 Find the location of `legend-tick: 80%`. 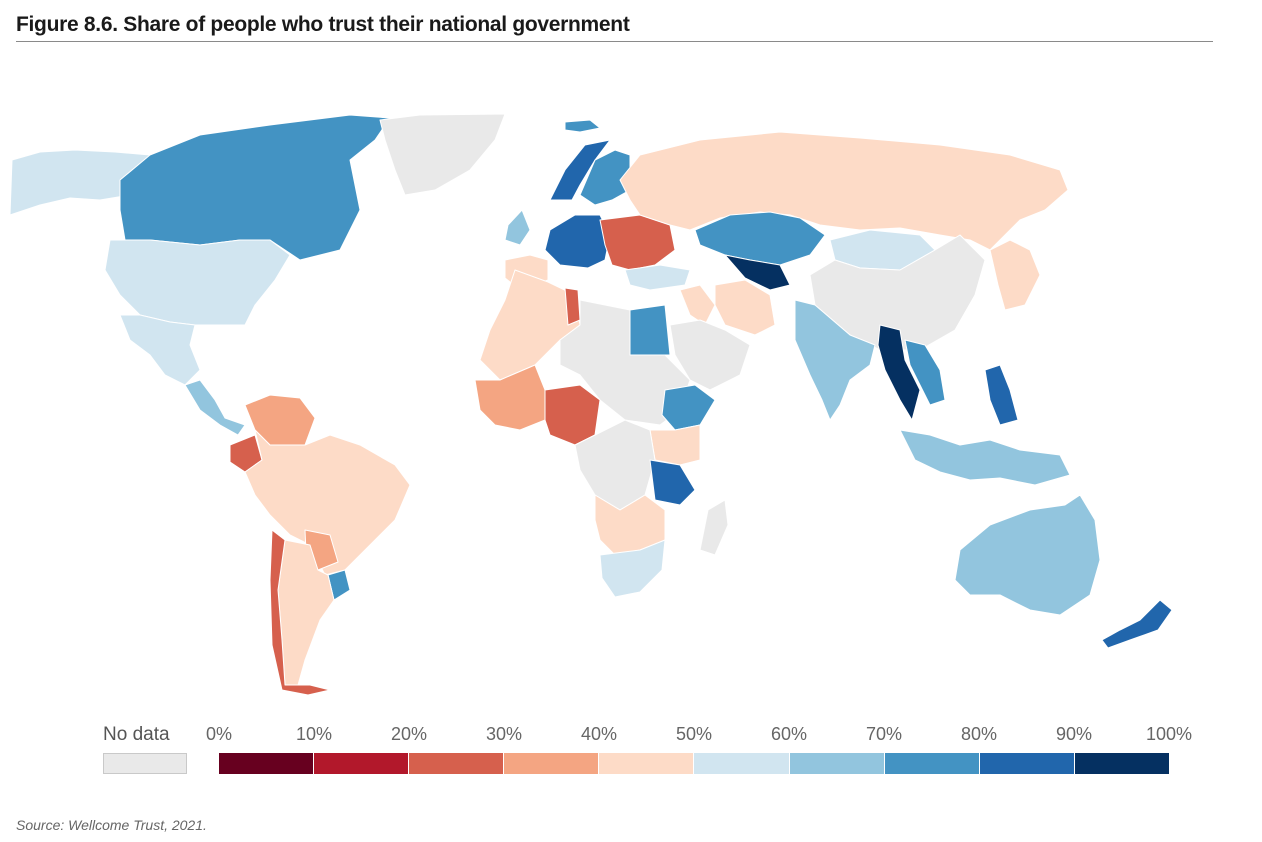

legend-tick: 80% is located at coordinates (979, 734).